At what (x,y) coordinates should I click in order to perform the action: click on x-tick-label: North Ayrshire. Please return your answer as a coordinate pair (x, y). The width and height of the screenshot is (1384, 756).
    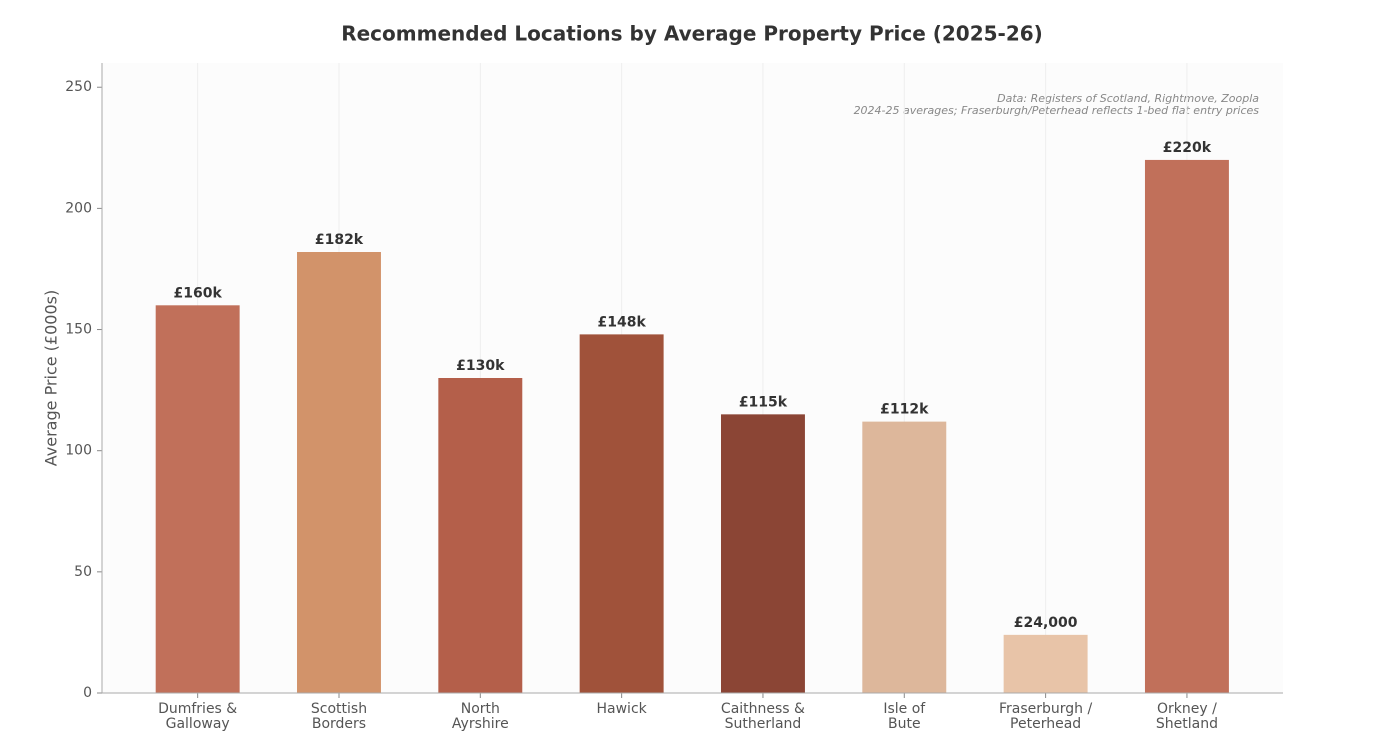
    Looking at the image, I should click on (480, 716).